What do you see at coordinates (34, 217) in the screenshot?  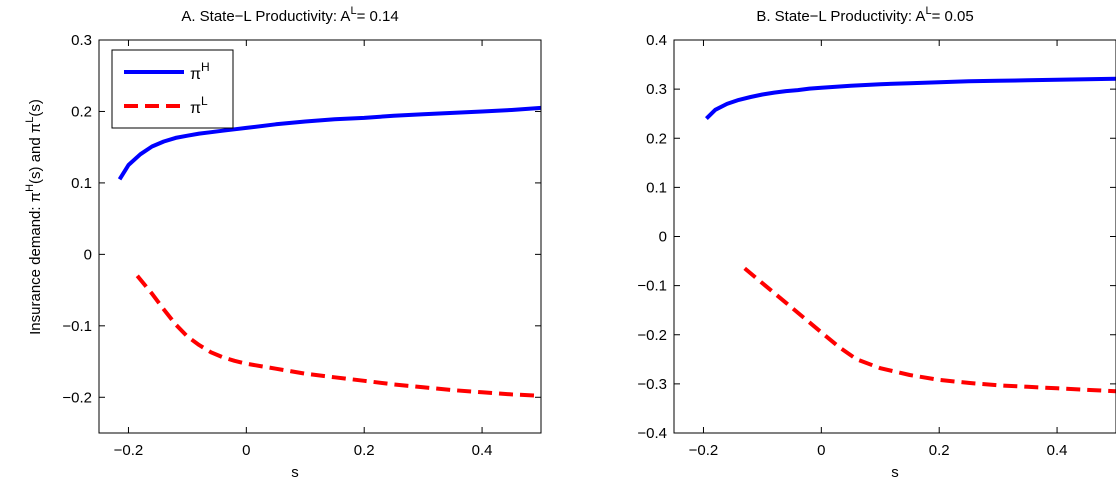 I see `panel-a-y-axis-label: Insurance demand: πH(s) and πL(s)` at bounding box center [34, 217].